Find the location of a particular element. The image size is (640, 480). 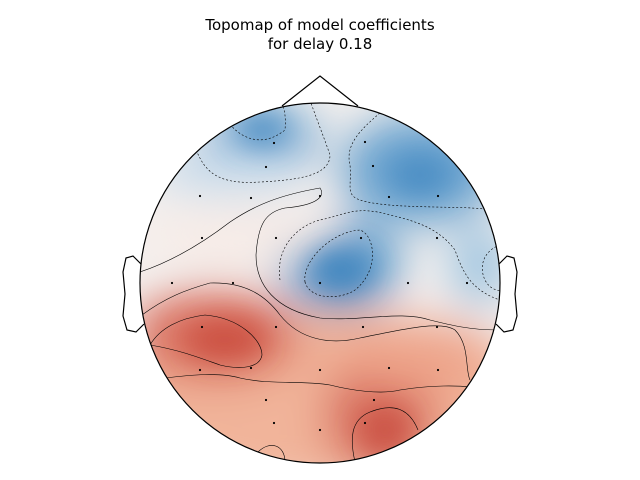

right-ear-outline is located at coordinates (506, 294).